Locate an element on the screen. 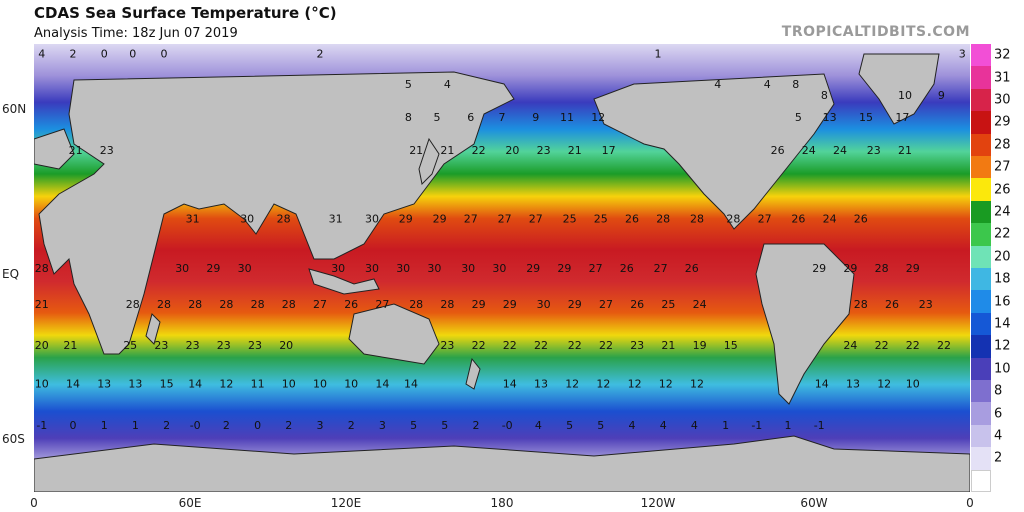  landmass-greenland is located at coordinates (899, 89).